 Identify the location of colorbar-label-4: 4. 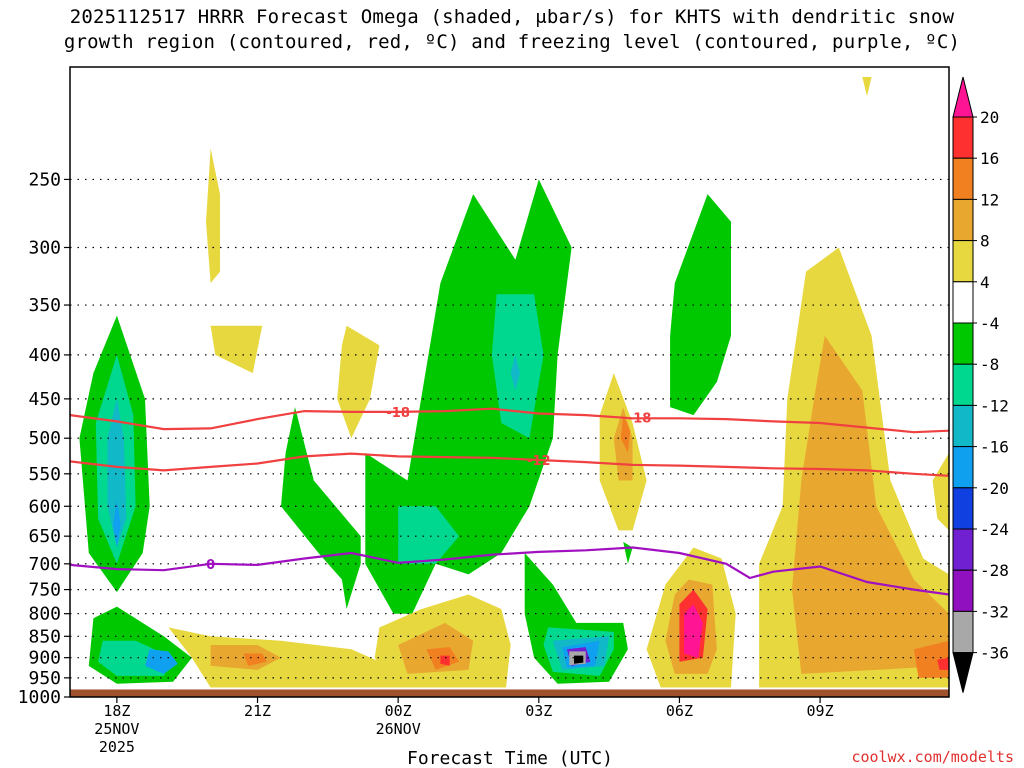
(985, 282).